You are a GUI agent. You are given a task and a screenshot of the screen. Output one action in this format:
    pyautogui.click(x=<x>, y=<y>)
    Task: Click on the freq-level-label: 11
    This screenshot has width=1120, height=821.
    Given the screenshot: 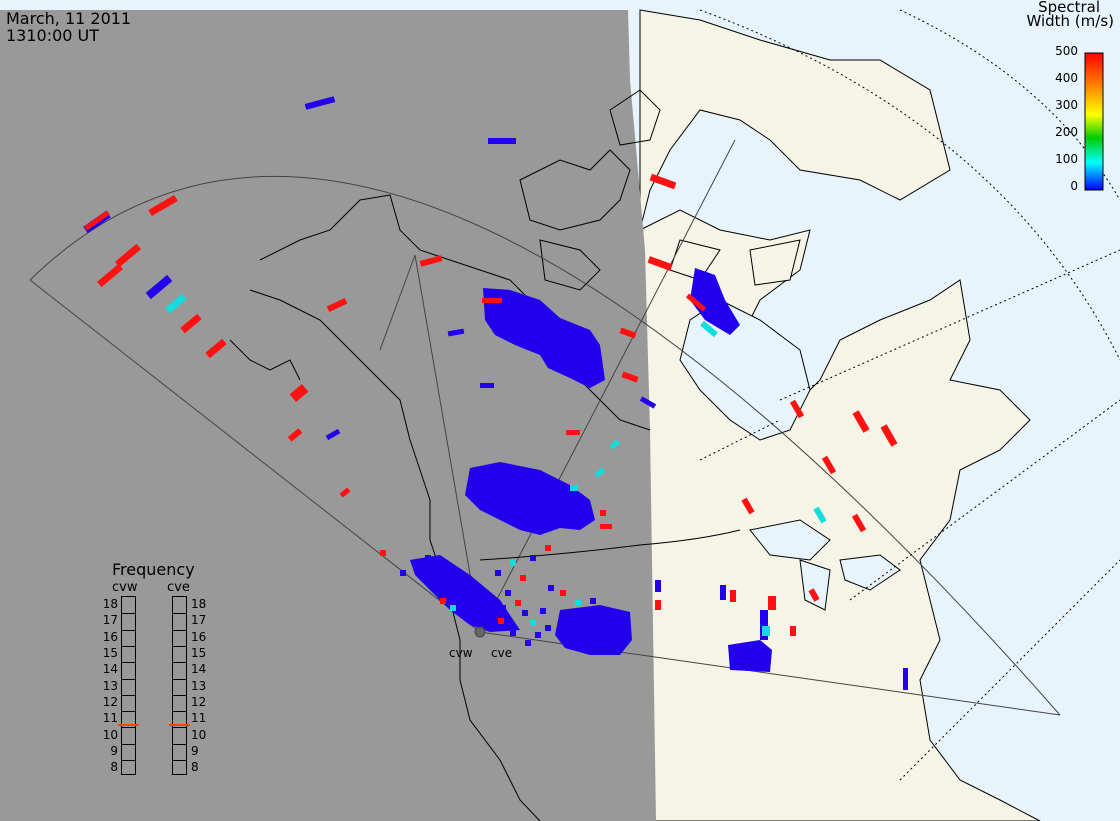 What is the action you would take?
    pyautogui.click(x=199, y=718)
    